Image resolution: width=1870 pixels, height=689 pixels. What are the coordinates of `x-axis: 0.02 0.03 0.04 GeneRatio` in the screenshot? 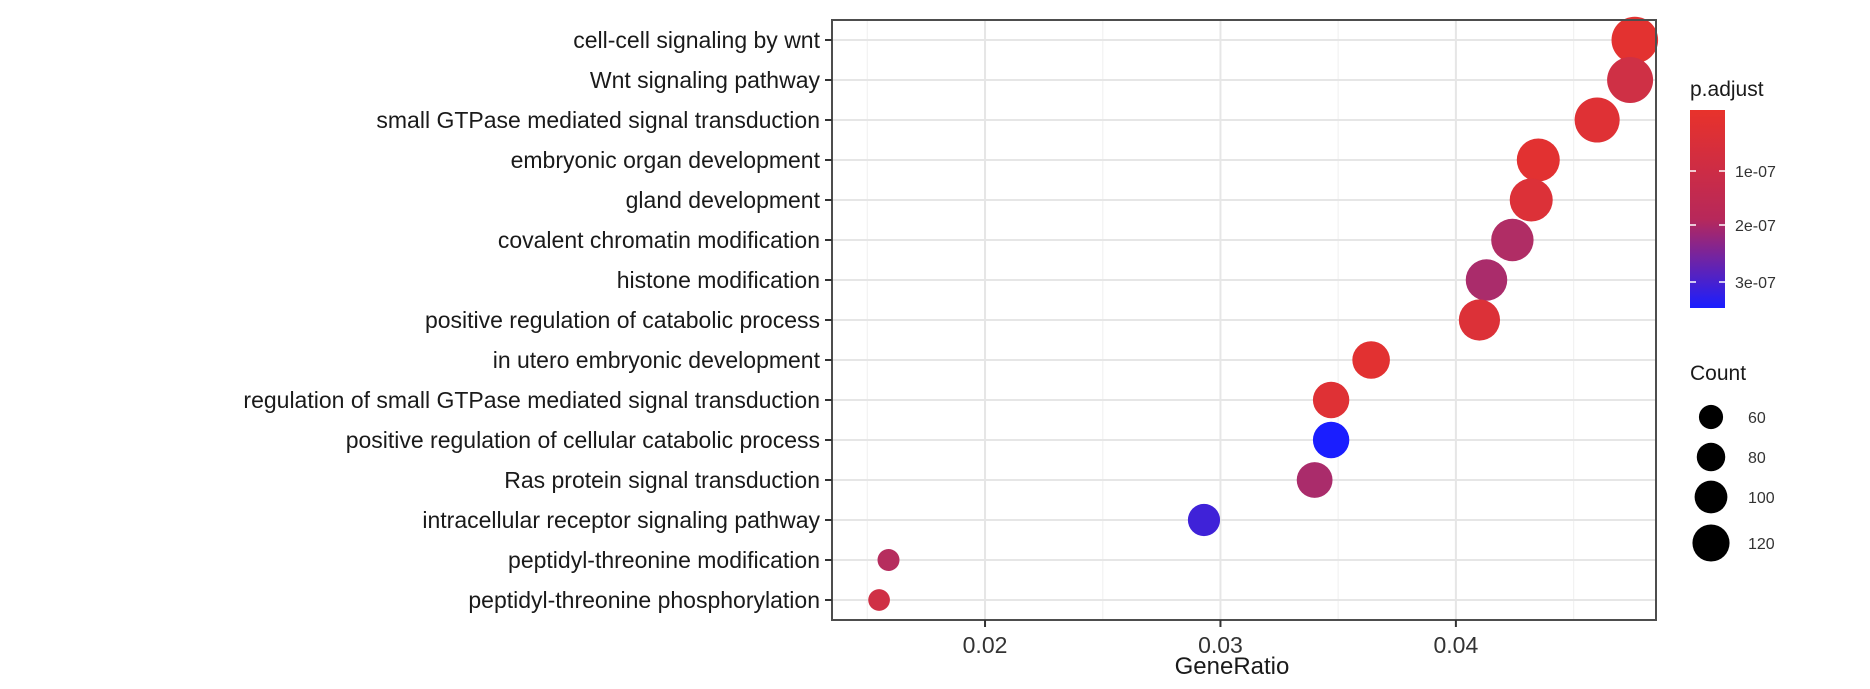 It's located at (1221, 650).